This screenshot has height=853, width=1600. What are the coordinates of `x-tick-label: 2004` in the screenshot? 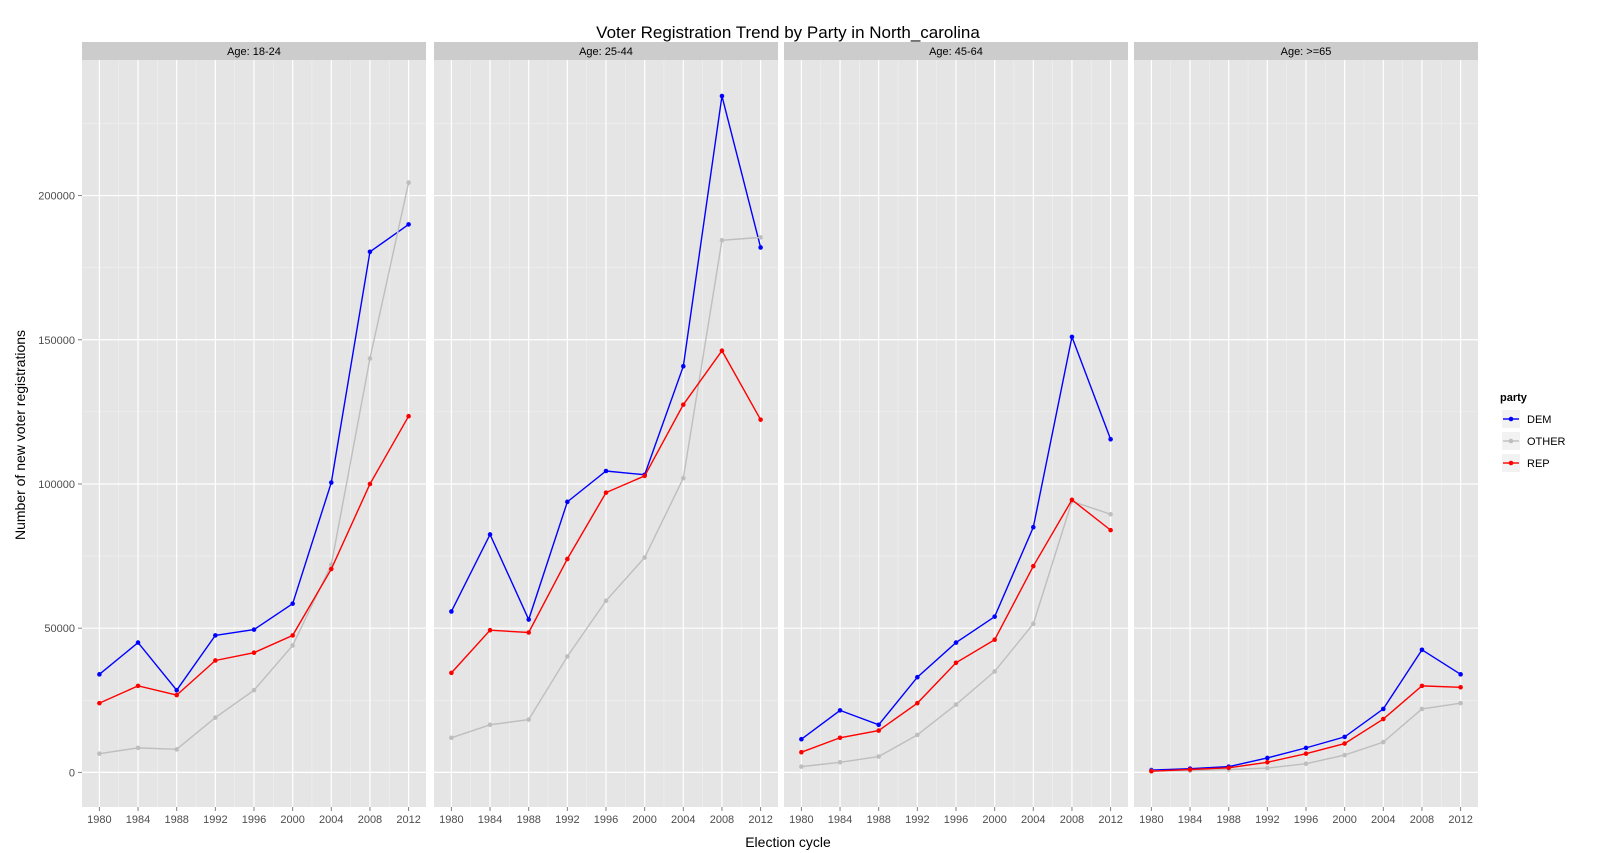 It's located at (1383, 820).